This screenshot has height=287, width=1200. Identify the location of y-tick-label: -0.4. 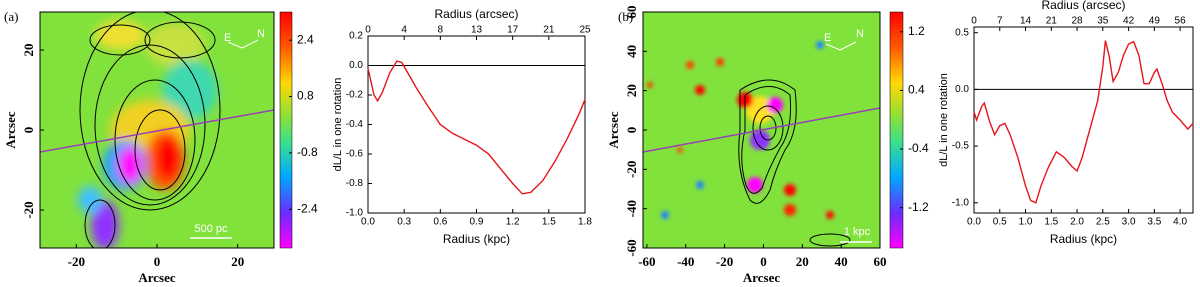
(355, 124).